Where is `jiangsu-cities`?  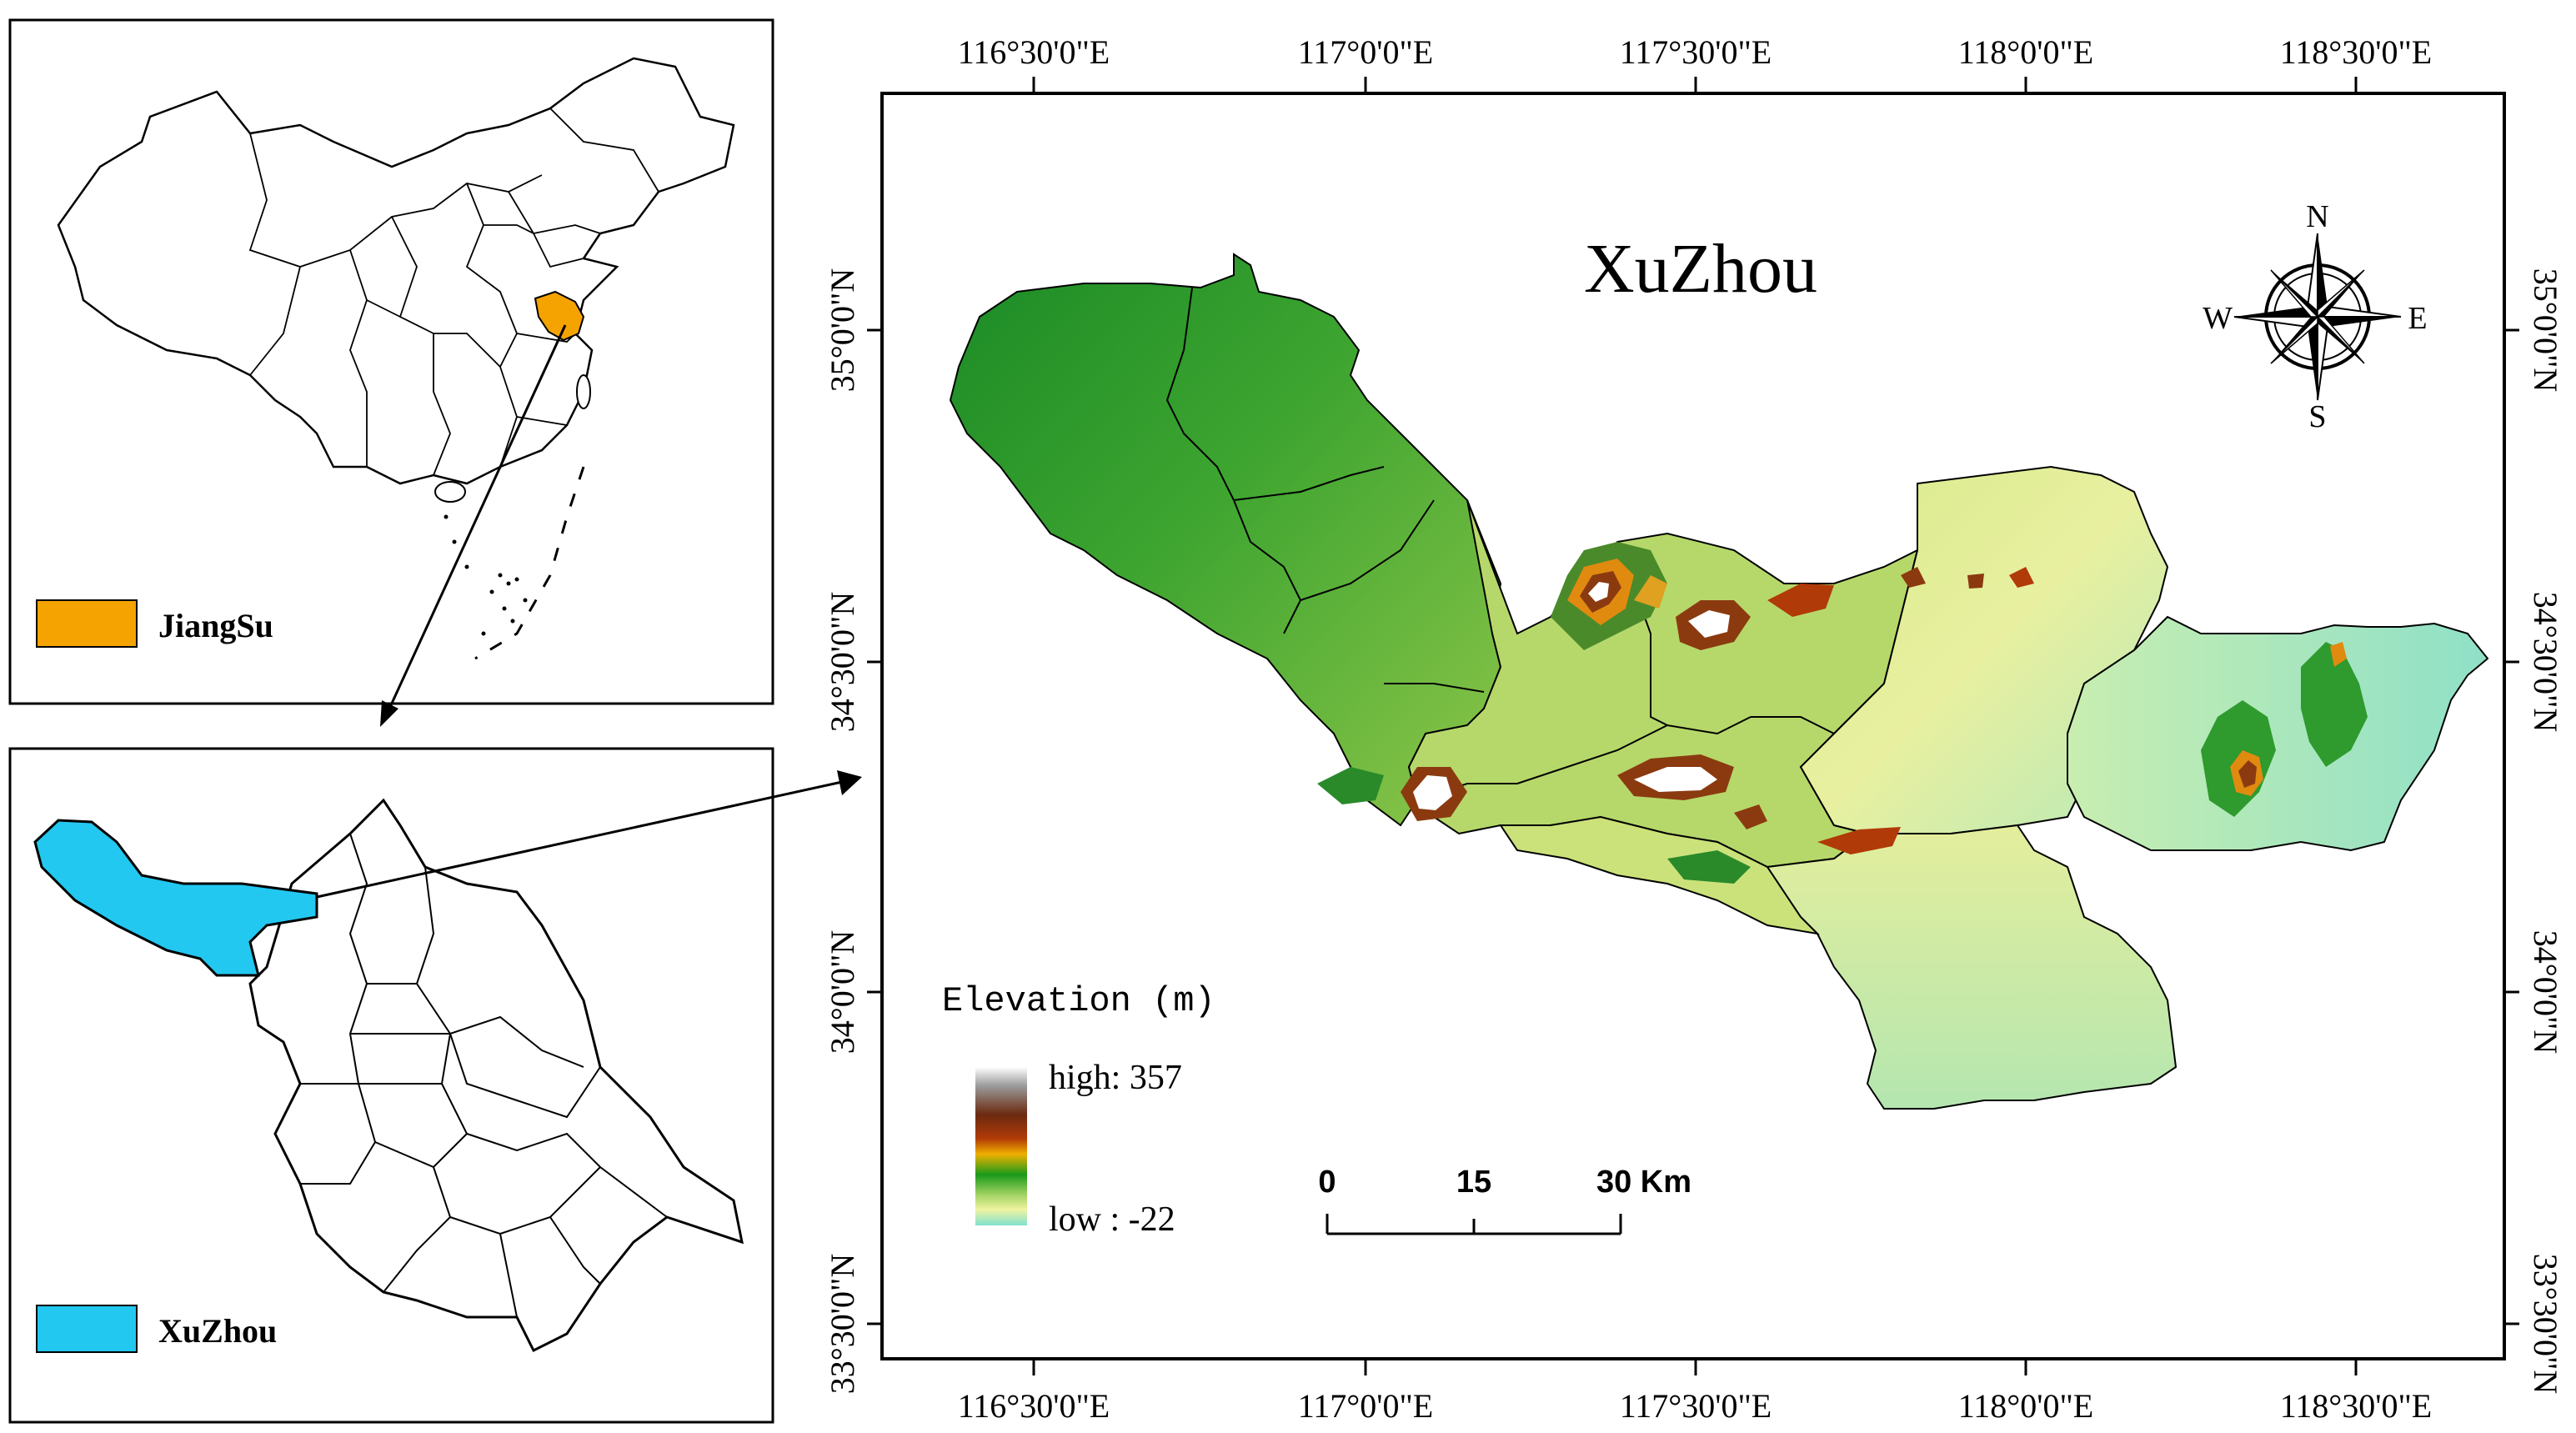
jiangsu-cities is located at coordinates (484, 1075).